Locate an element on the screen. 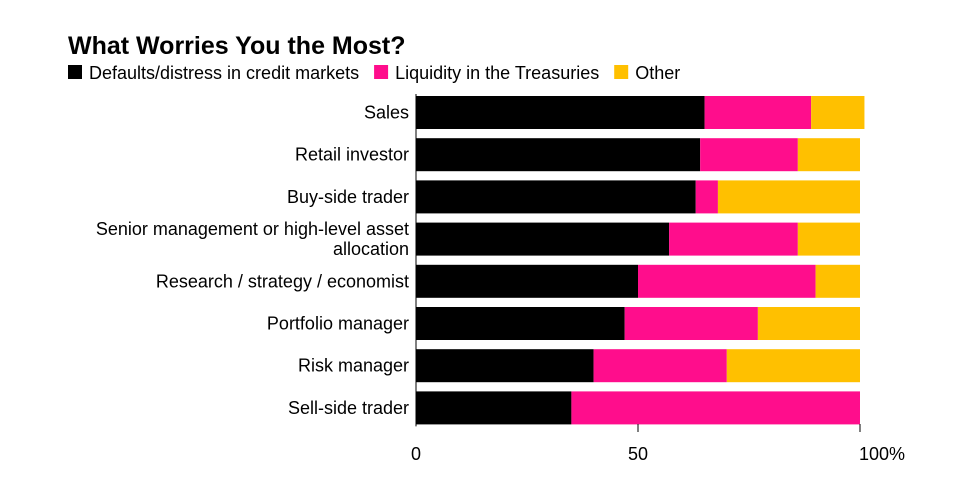  category-label: Research / strategy / economist is located at coordinates (282, 281).